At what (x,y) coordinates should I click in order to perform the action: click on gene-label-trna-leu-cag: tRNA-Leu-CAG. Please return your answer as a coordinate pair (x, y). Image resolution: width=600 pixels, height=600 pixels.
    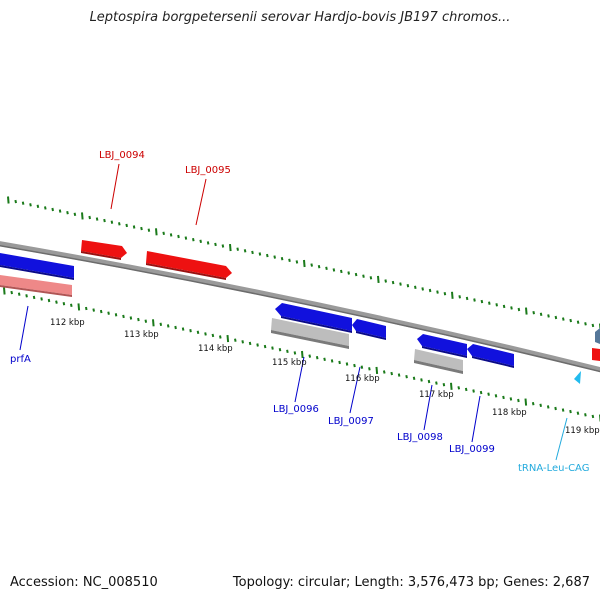
    Looking at the image, I should click on (553, 468).